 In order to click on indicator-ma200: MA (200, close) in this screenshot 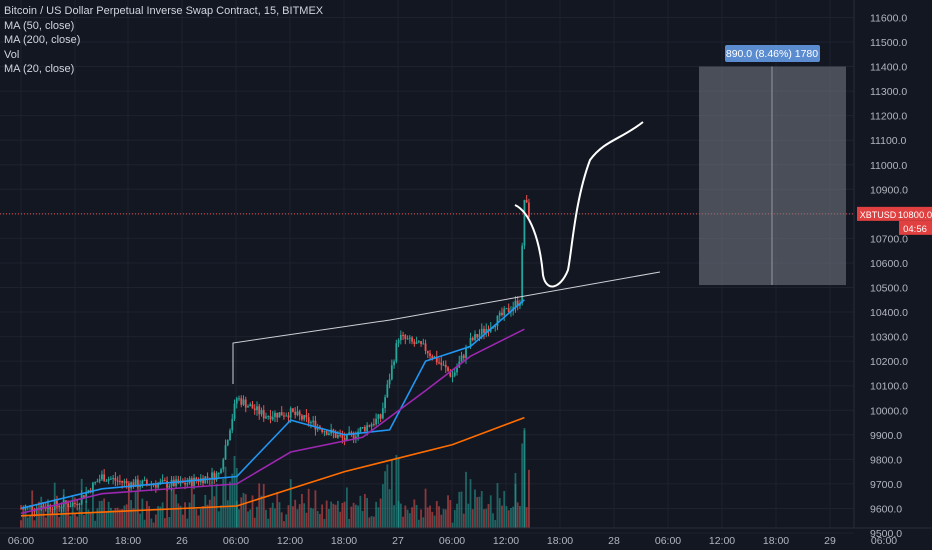, I will do `click(42, 40)`.